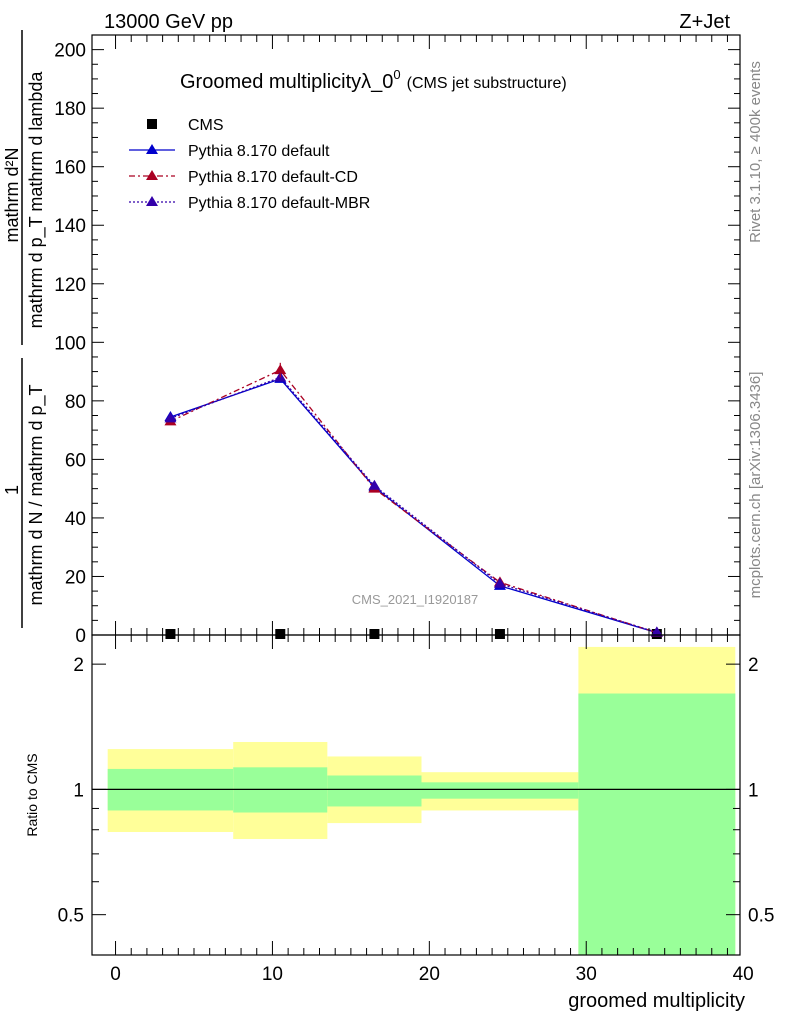 The width and height of the screenshot is (786, 1024). What do you see at coordinates (78, 665) in the screenshot?
I see `ratio-ytick-label-left-2: 2` at bounding box center [78, 665].